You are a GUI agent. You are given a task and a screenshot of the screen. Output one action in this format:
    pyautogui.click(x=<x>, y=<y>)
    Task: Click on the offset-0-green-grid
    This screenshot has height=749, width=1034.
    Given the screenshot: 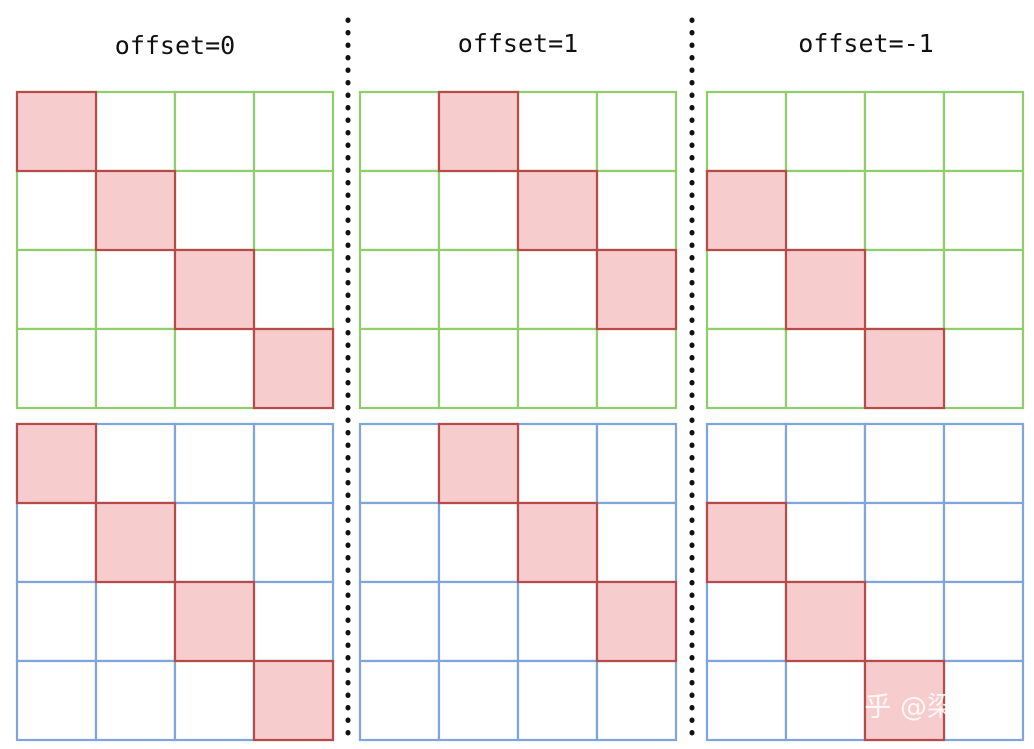 What is the action you would take?
    pyautogui.click(x=175, y=250)
    